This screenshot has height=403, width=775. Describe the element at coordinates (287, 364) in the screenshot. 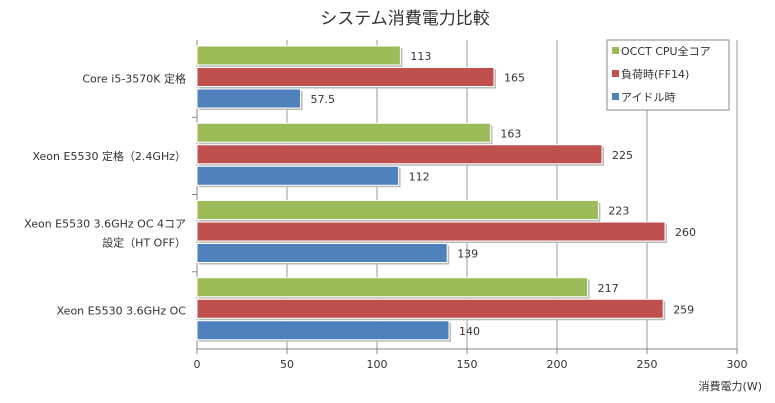

I see `x-tick-label: 50` at that location.